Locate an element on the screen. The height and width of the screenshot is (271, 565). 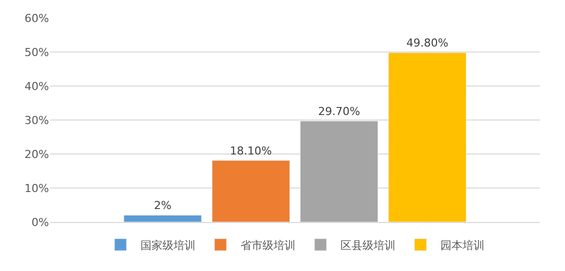
legend-label: 园本培训 is located at coordinates (462, 245).